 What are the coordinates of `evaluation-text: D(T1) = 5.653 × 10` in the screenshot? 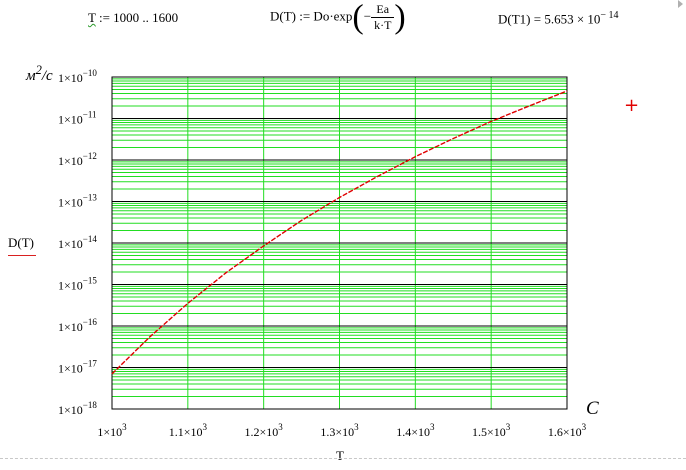 It's located at (549, 19).